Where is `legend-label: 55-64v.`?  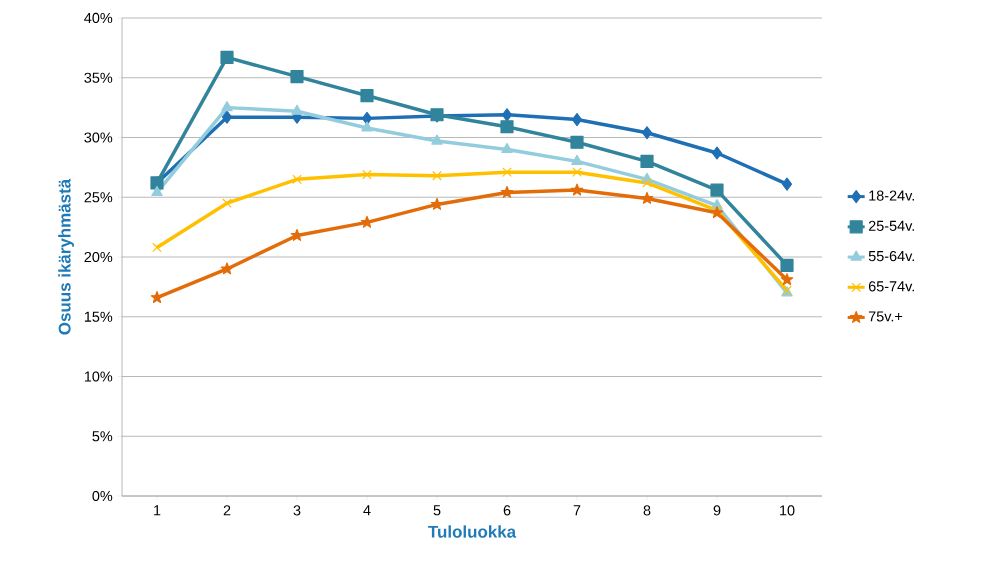
legend-label: 55-64v. is located at coordinates (891, 256).